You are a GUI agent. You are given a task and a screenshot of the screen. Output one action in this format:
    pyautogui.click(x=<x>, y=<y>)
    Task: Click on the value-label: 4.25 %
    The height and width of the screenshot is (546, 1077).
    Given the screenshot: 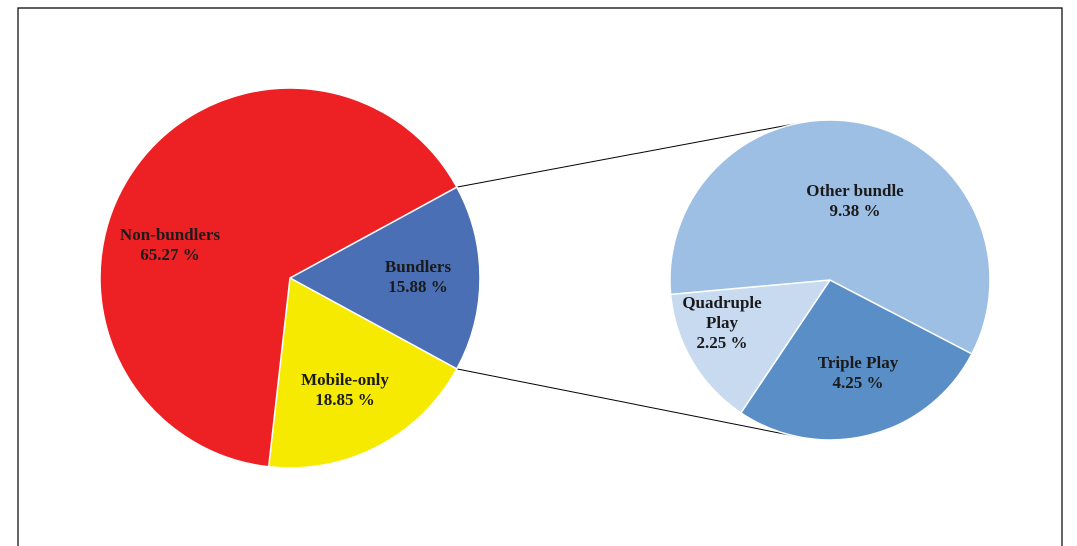 What is the action you would take?
    pyautogui.click(x=858, y=382)
    